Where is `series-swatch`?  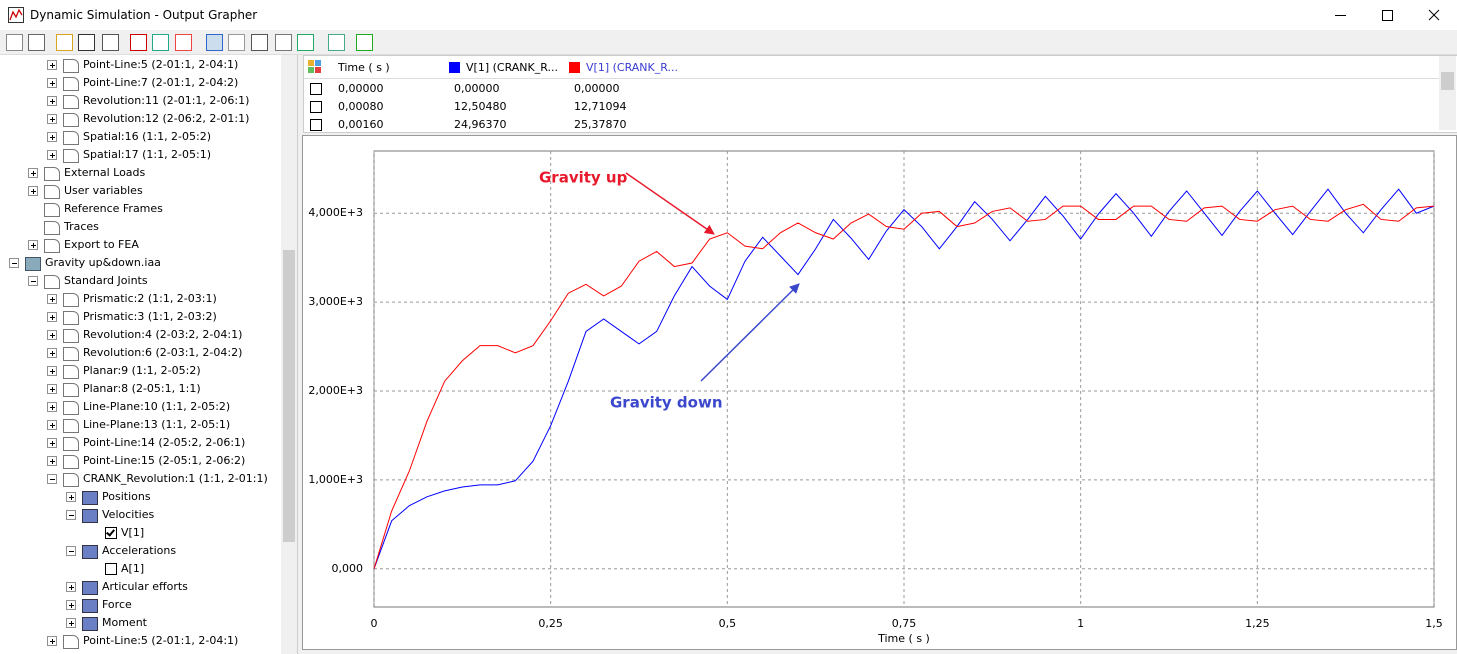
series-swatch is located at coordinates (454, 67).